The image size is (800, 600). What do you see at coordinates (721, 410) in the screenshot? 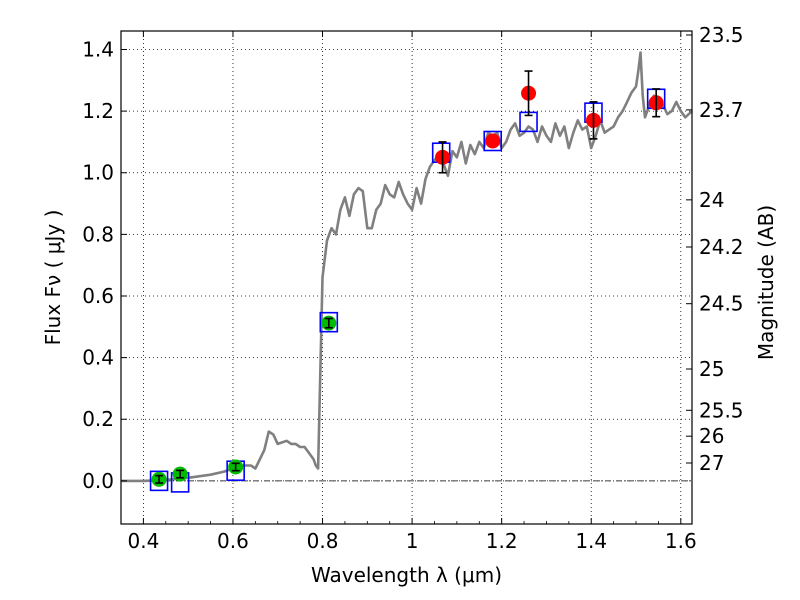
I see `right-tick-label: 25.5` at bounding box center [721, 410].